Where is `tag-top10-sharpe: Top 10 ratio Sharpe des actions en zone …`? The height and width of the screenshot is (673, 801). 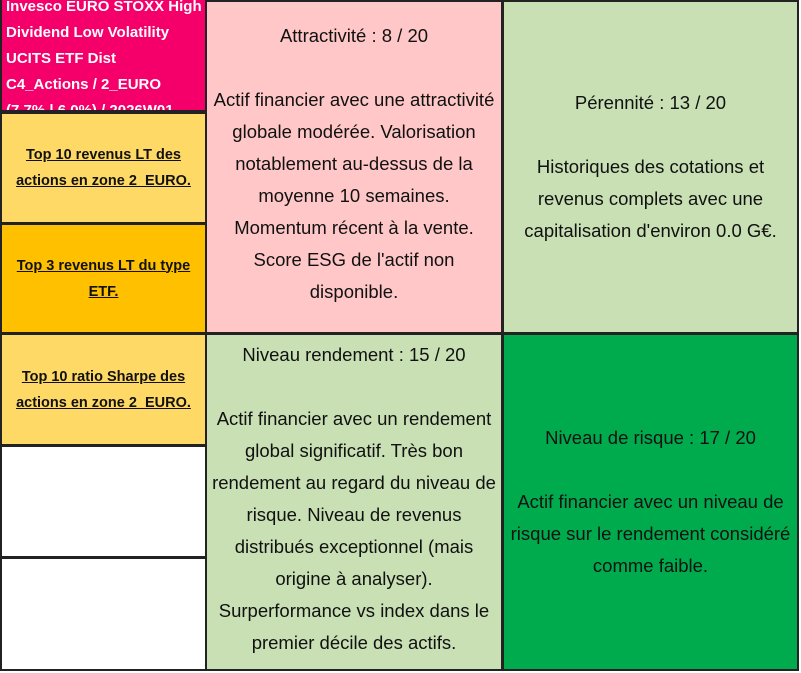 tag-top10-sharpe: Top 10 ratio Sharpe des actions en zone … is located at coordinates (103, 389).